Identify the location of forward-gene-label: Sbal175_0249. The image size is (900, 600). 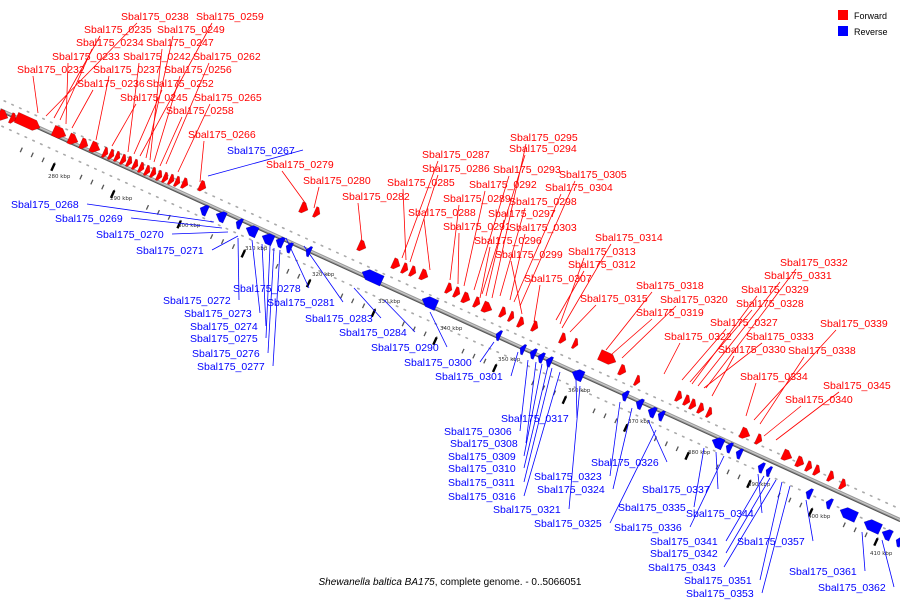
(191, 30).